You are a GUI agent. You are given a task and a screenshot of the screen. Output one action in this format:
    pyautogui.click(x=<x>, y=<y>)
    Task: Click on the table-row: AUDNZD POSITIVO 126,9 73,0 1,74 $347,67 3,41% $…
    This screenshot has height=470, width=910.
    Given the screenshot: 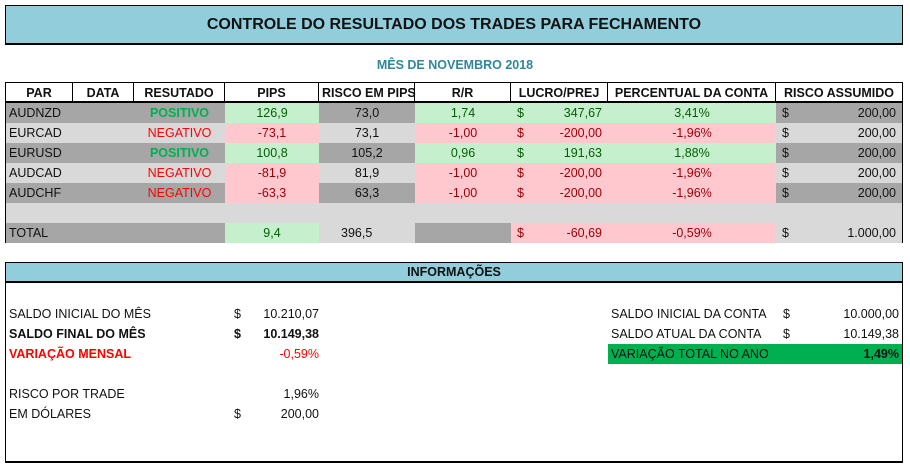 What is the action you would take?
    pyautogui.click(x=454, y=113)
    